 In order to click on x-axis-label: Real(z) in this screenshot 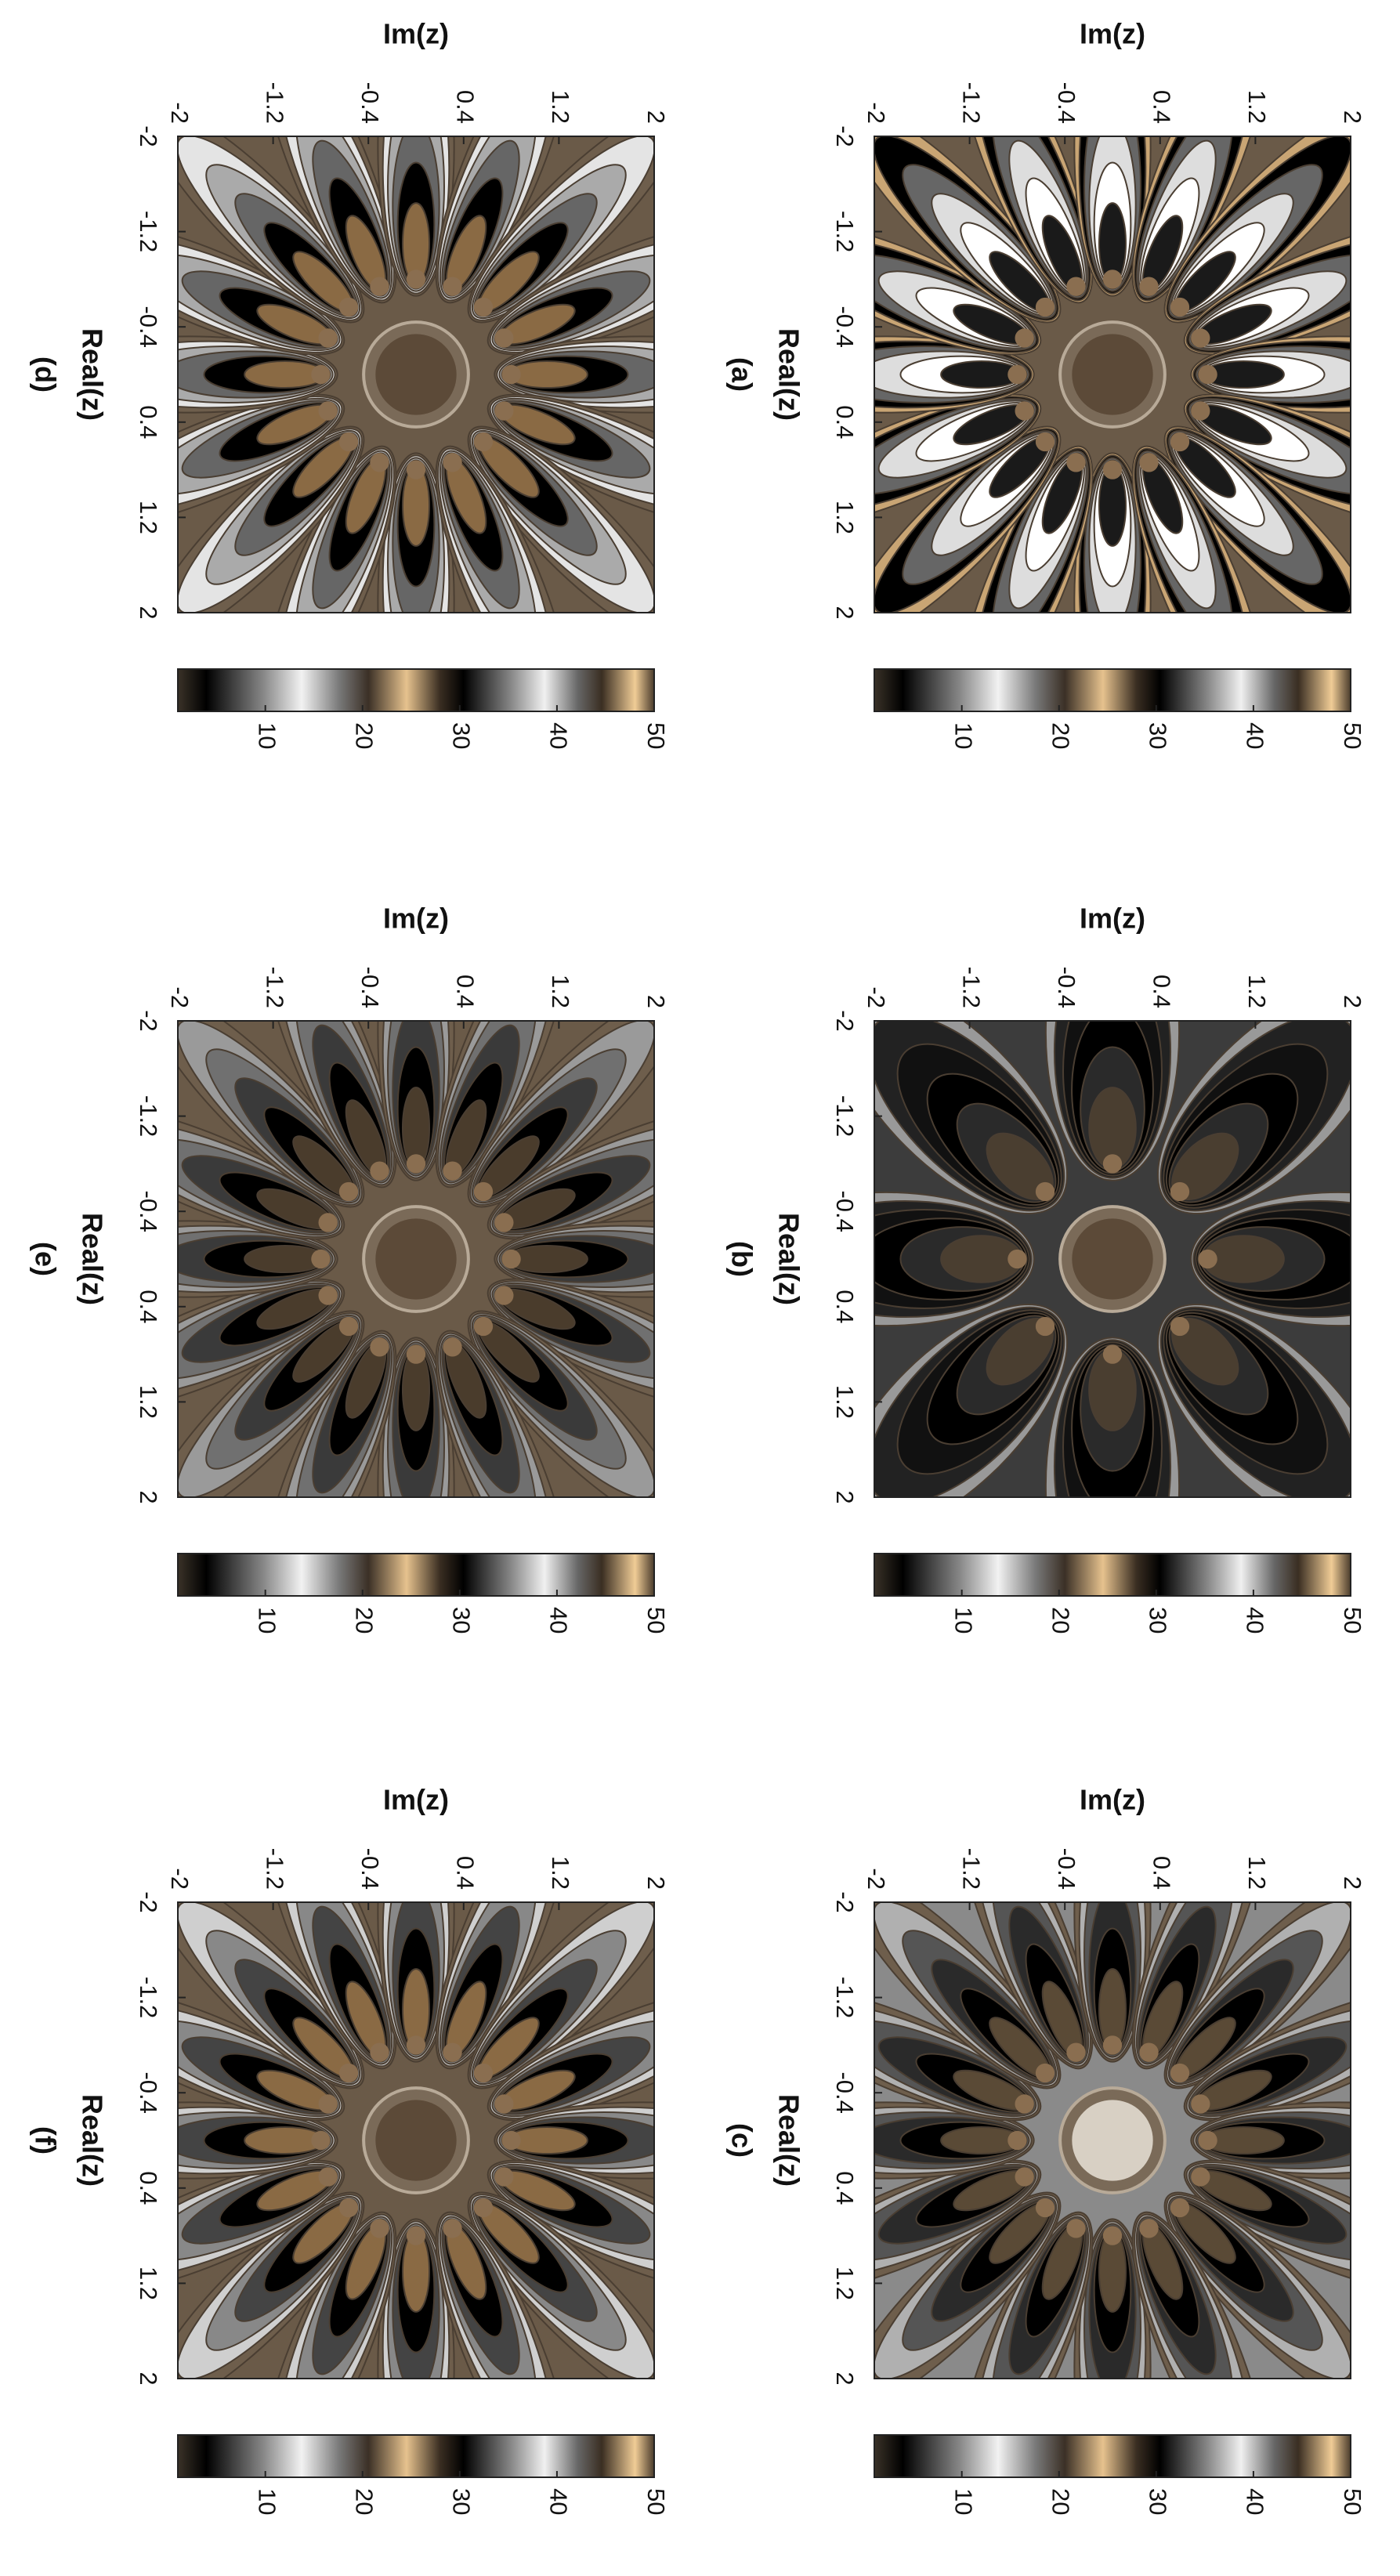, I will do `click(788, 1259)`.